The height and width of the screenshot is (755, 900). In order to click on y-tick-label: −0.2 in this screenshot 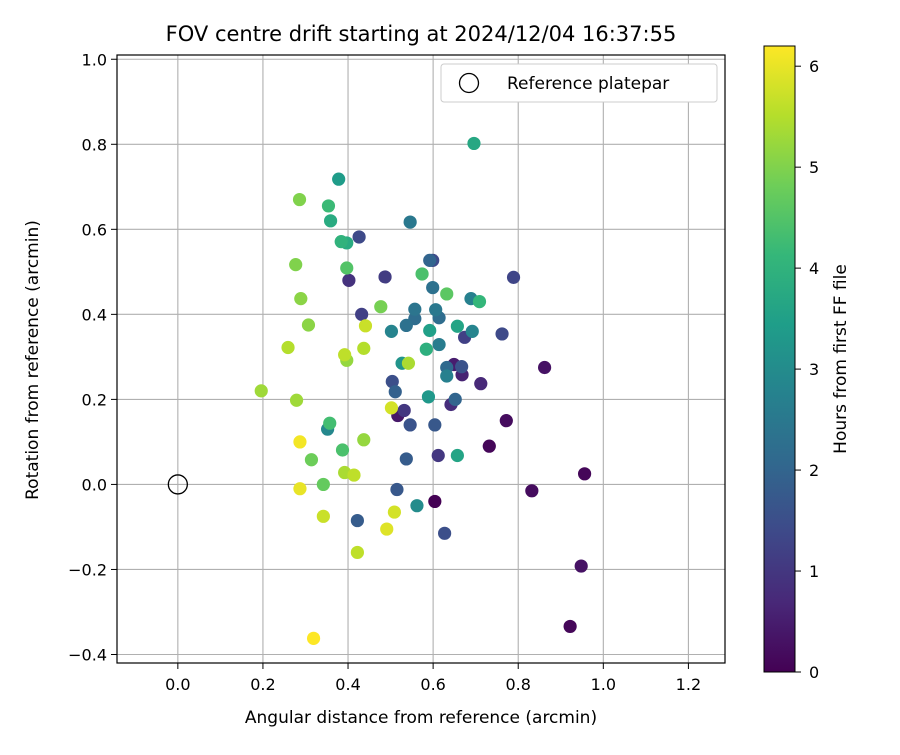, I will do `click(87, 569)`.